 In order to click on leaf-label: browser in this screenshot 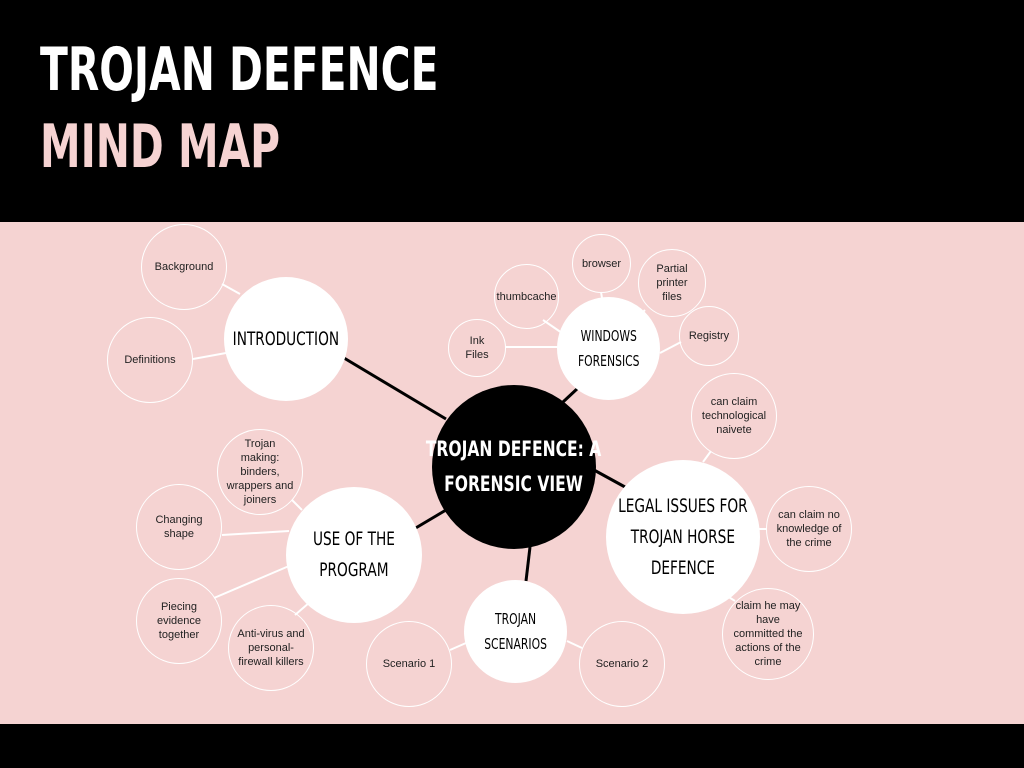, I will do `click(601, 263)`.